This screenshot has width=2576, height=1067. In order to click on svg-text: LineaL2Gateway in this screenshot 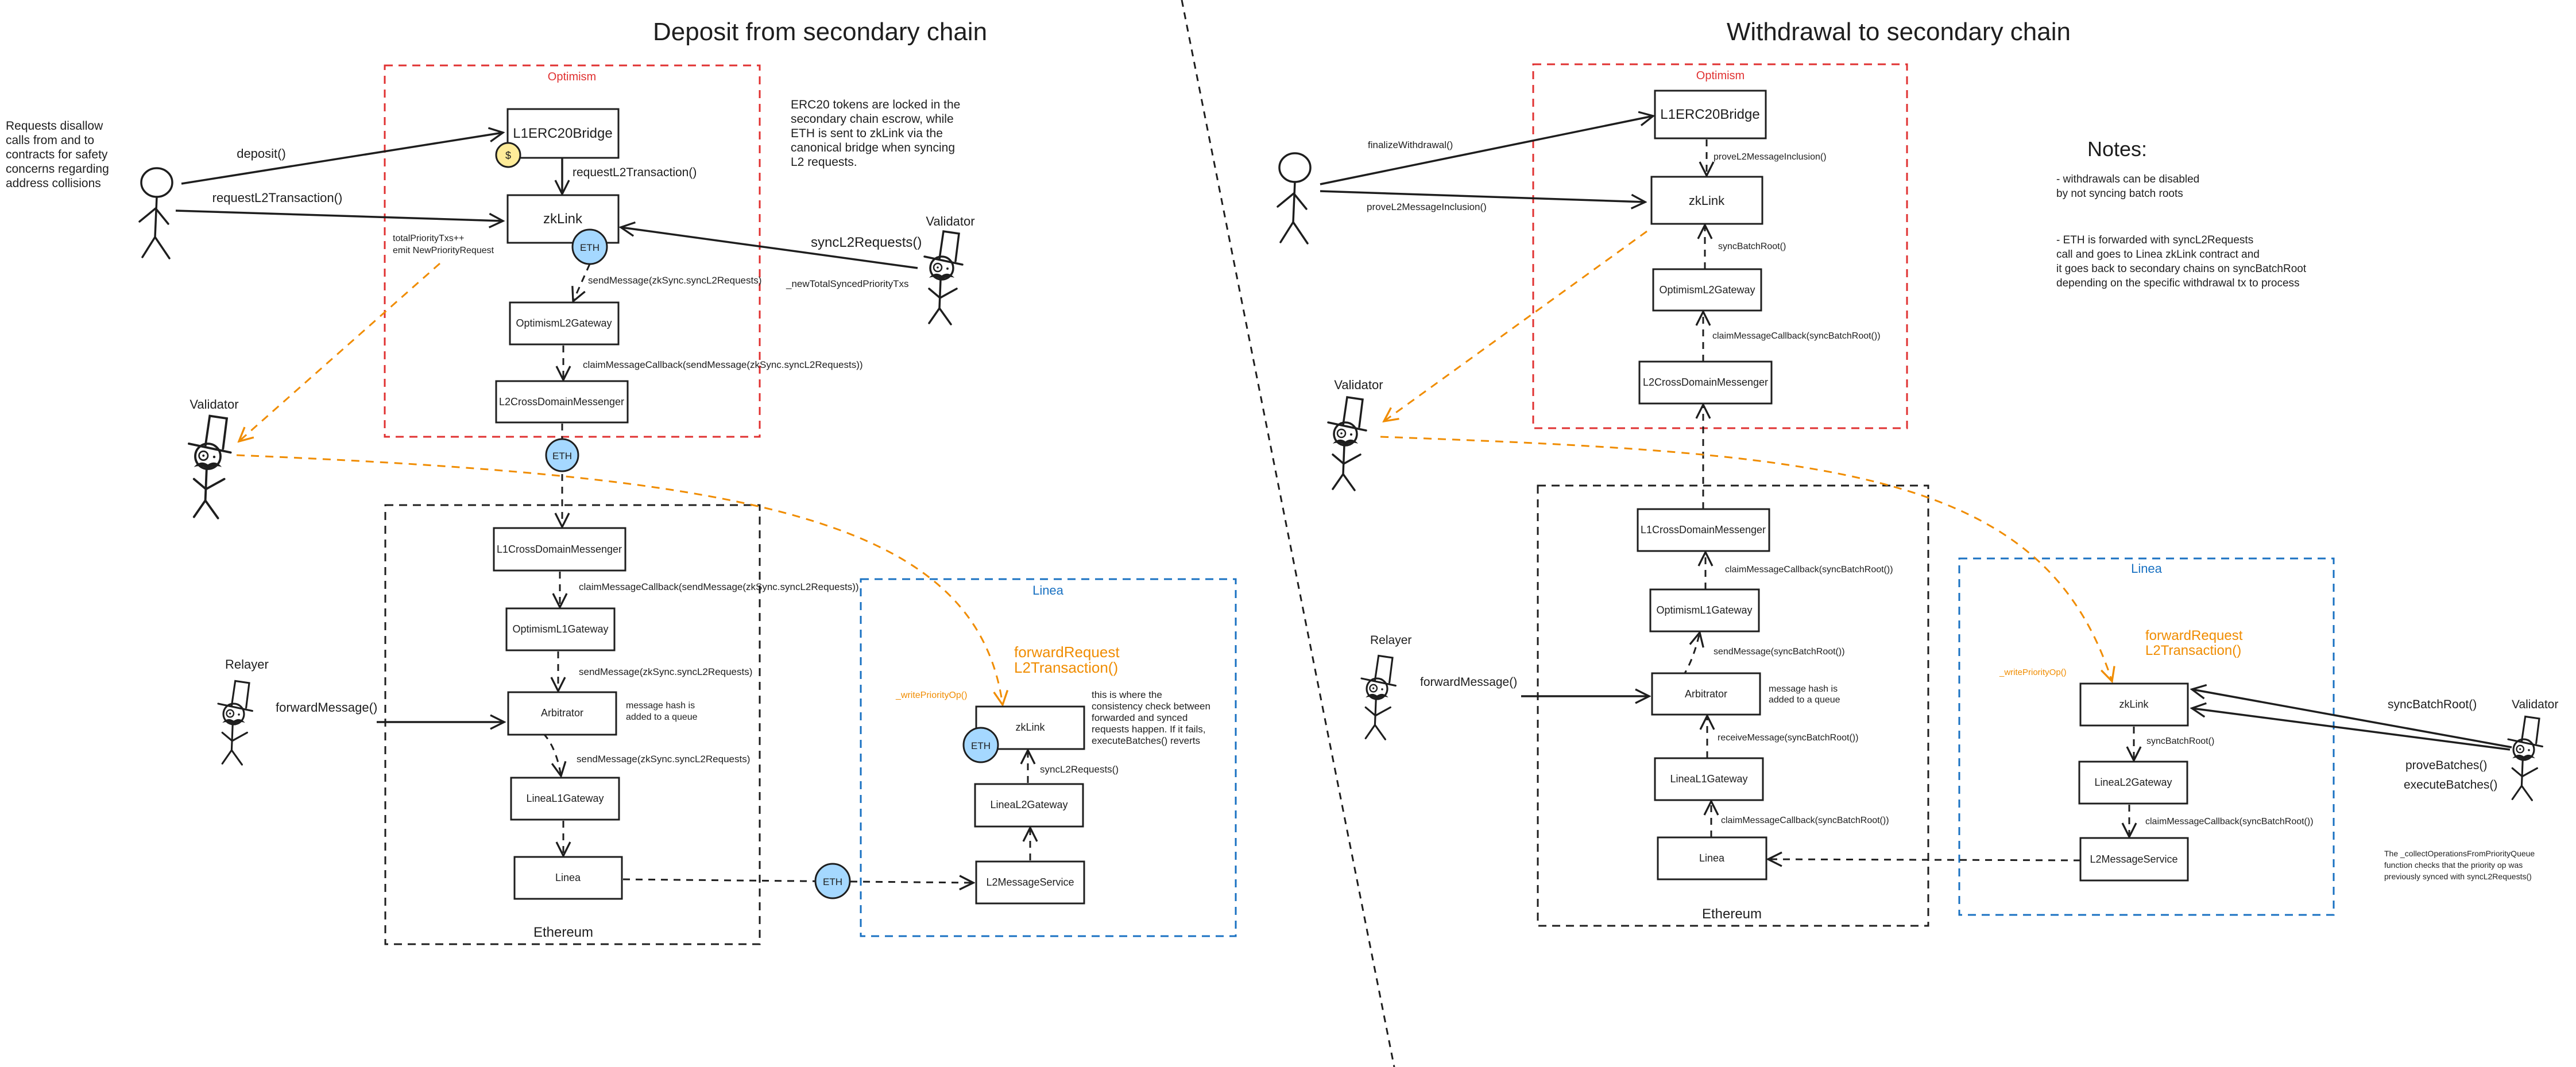, I will do `click(2133, 783)`.